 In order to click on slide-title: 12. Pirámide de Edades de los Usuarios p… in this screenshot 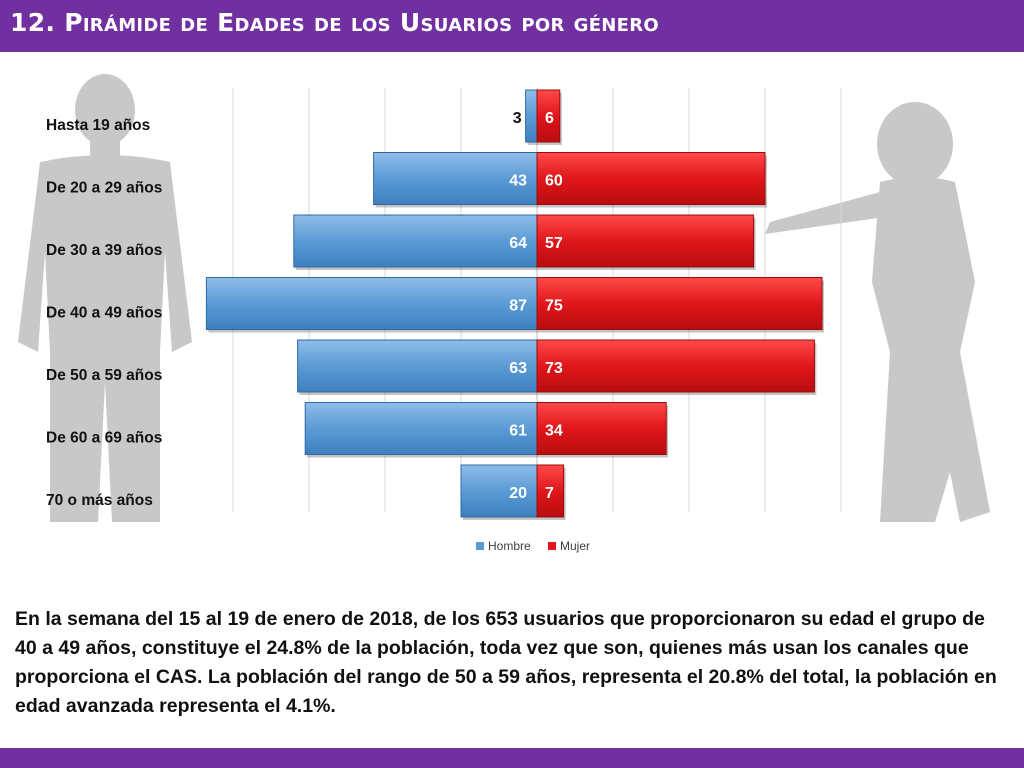, I will do `click(335, 22)`.